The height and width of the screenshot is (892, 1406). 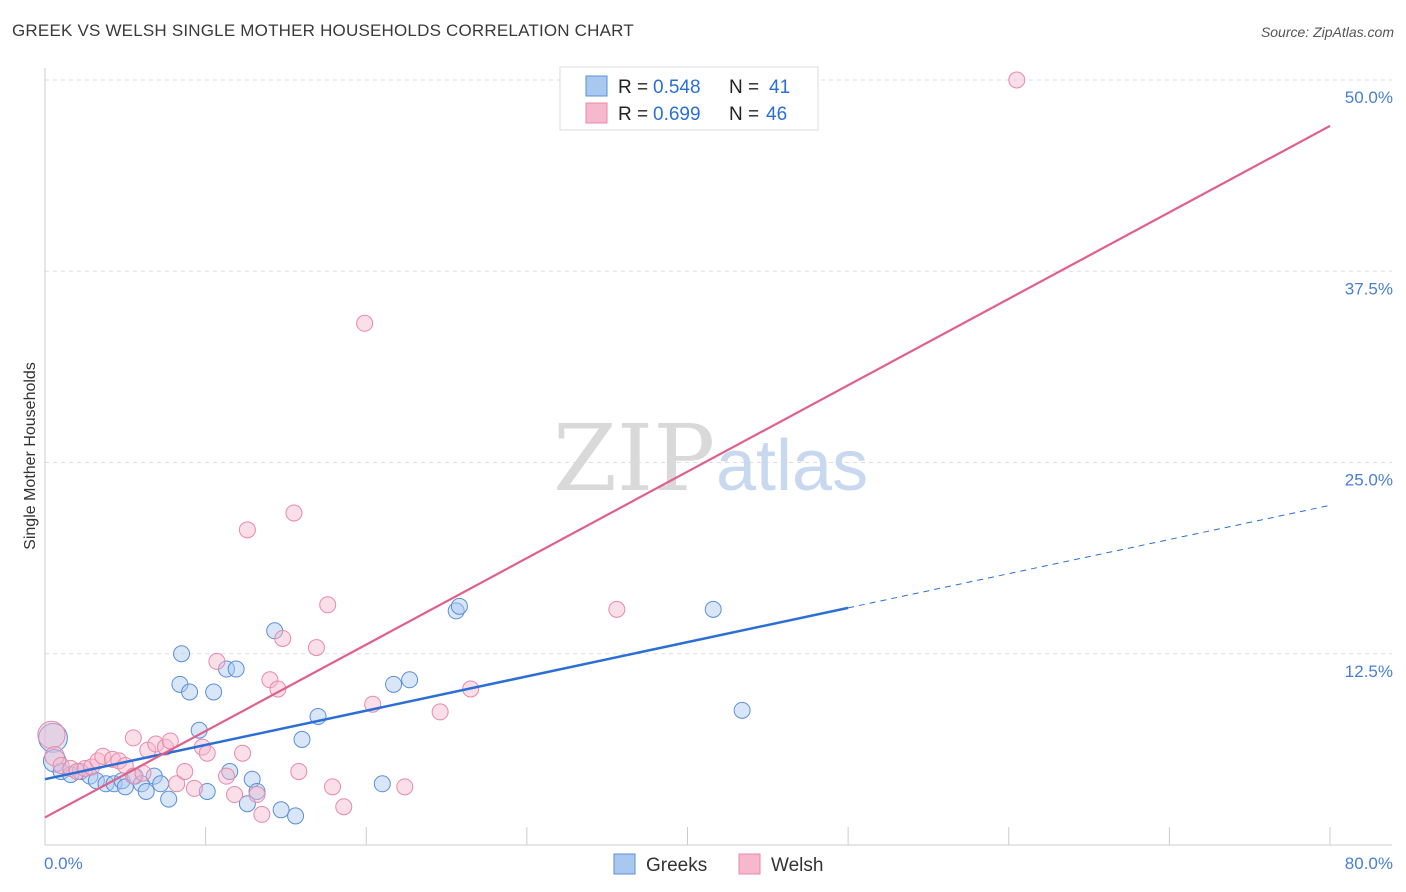 I want to click on legend-r-value-welsh: 0.699, so click(x=677, y=114).